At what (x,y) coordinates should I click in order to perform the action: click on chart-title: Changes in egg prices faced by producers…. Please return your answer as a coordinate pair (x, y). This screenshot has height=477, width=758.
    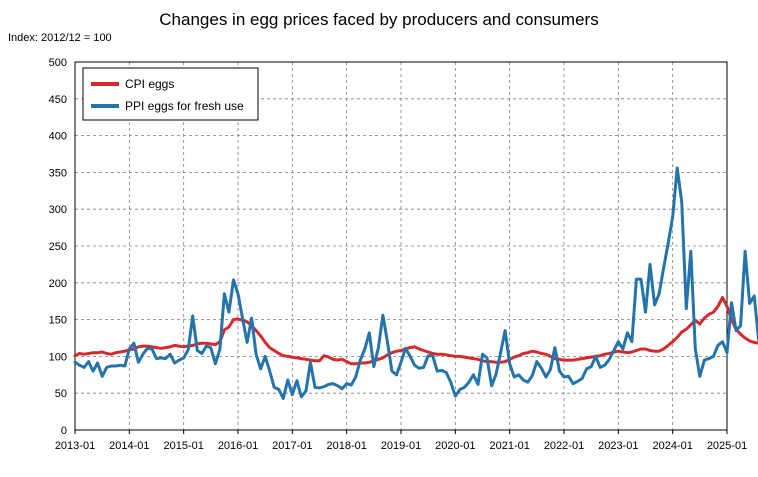
    Looking at the image, I should click on (379, 19).